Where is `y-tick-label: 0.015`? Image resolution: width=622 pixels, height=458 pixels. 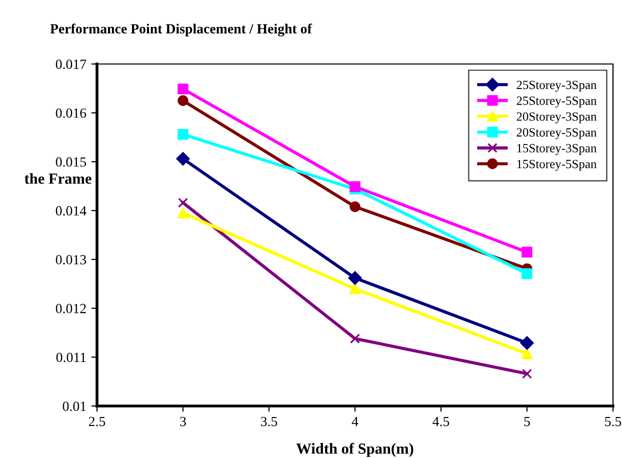 y-tick-label: 0.015 is located at coordinates (71, 162).